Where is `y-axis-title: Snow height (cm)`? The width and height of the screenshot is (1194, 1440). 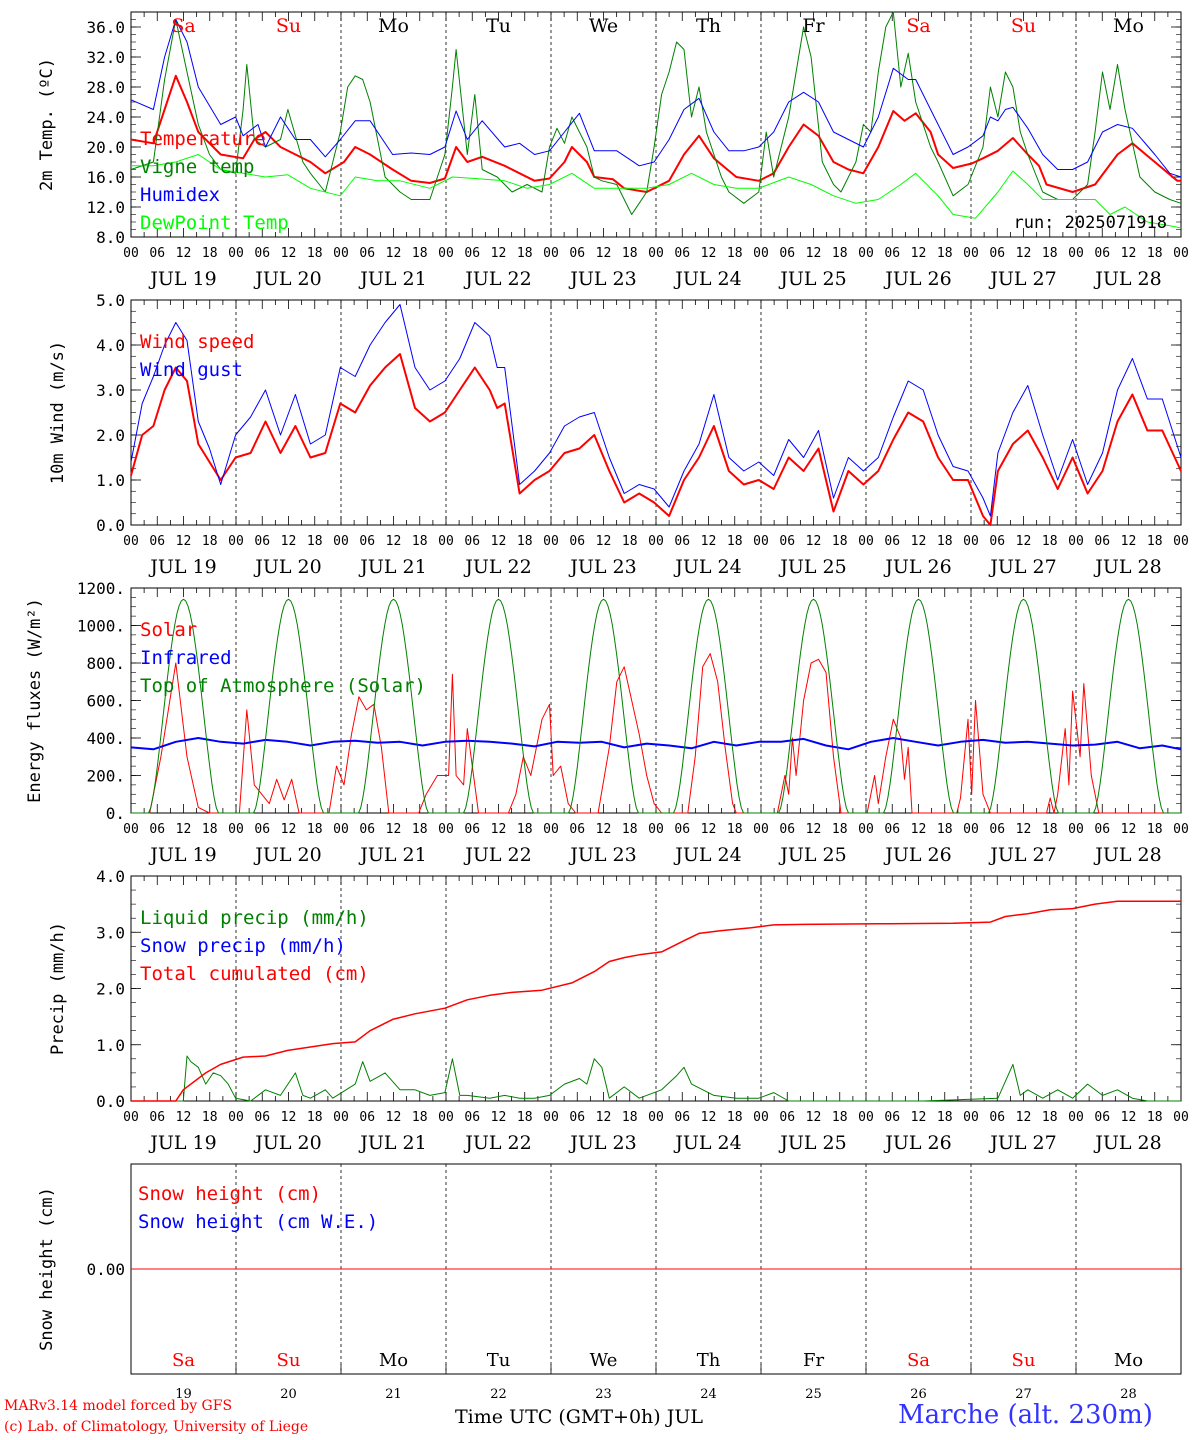
y-axis-title: Snow height (cm) is located at coordinates (47, 1269).